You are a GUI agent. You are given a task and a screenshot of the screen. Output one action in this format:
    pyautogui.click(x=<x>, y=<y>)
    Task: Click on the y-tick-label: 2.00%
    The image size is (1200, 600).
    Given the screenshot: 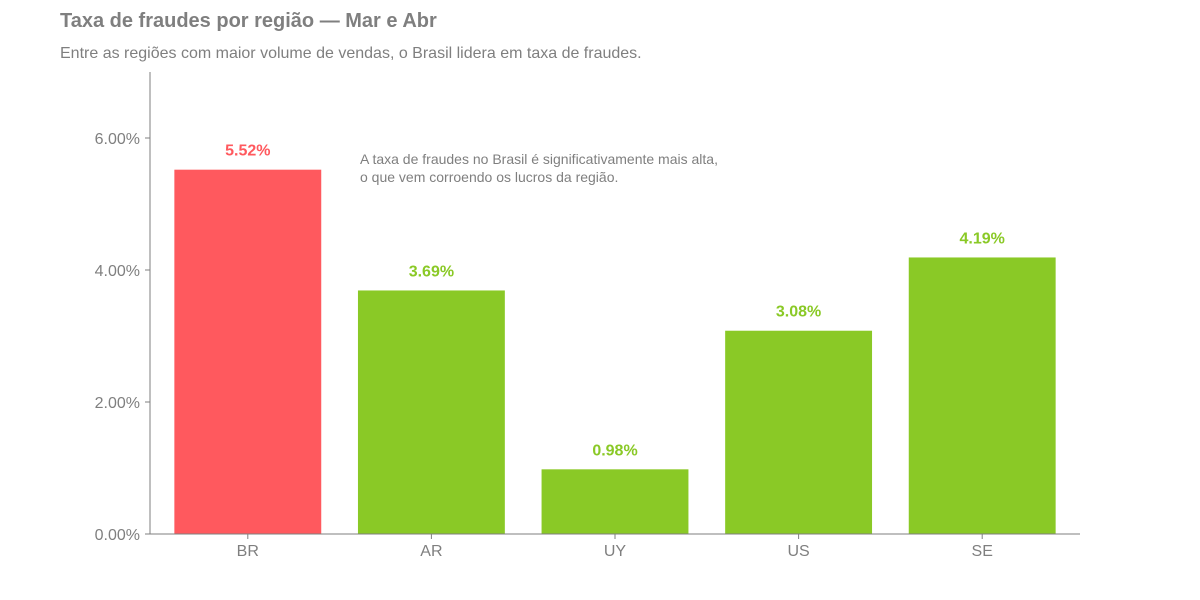 What is the action you would take?
    pyautogui.click(x=117, y=403)
    